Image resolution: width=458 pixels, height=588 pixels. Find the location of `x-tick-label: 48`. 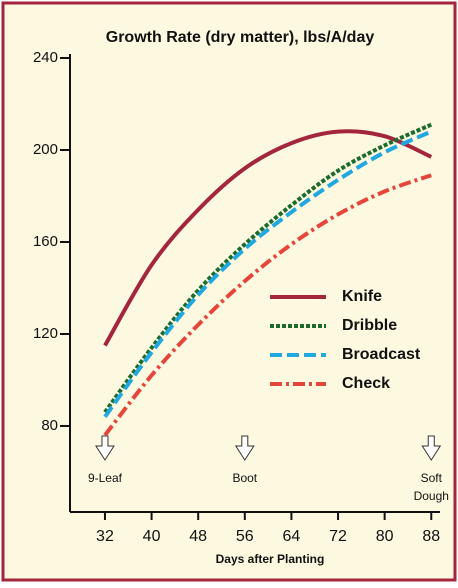

x-tick-label: 48 is located at coordinates (198, 536).